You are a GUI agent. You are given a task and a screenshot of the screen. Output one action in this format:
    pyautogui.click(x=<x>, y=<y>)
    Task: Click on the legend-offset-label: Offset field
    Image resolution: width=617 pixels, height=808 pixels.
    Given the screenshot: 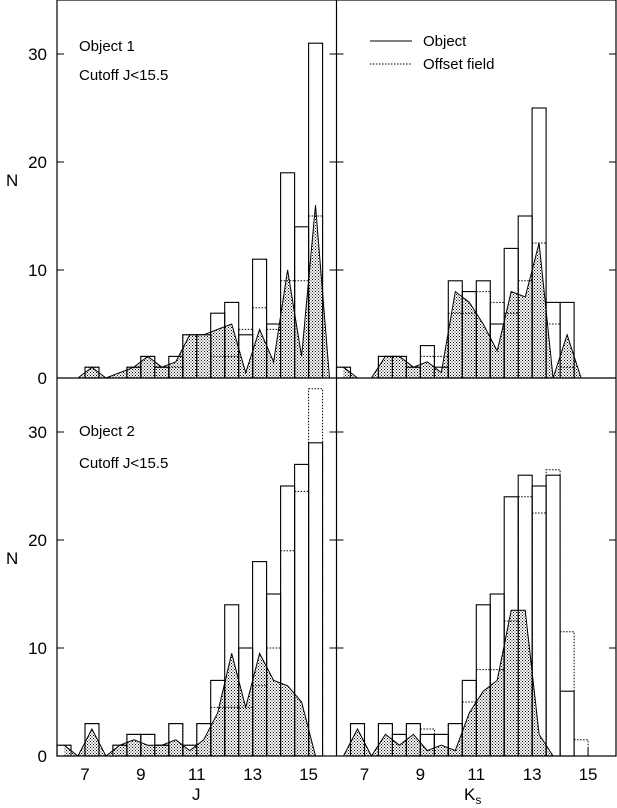 What is the action you would take?
    pyautogui.click(x=458, y=64)
    